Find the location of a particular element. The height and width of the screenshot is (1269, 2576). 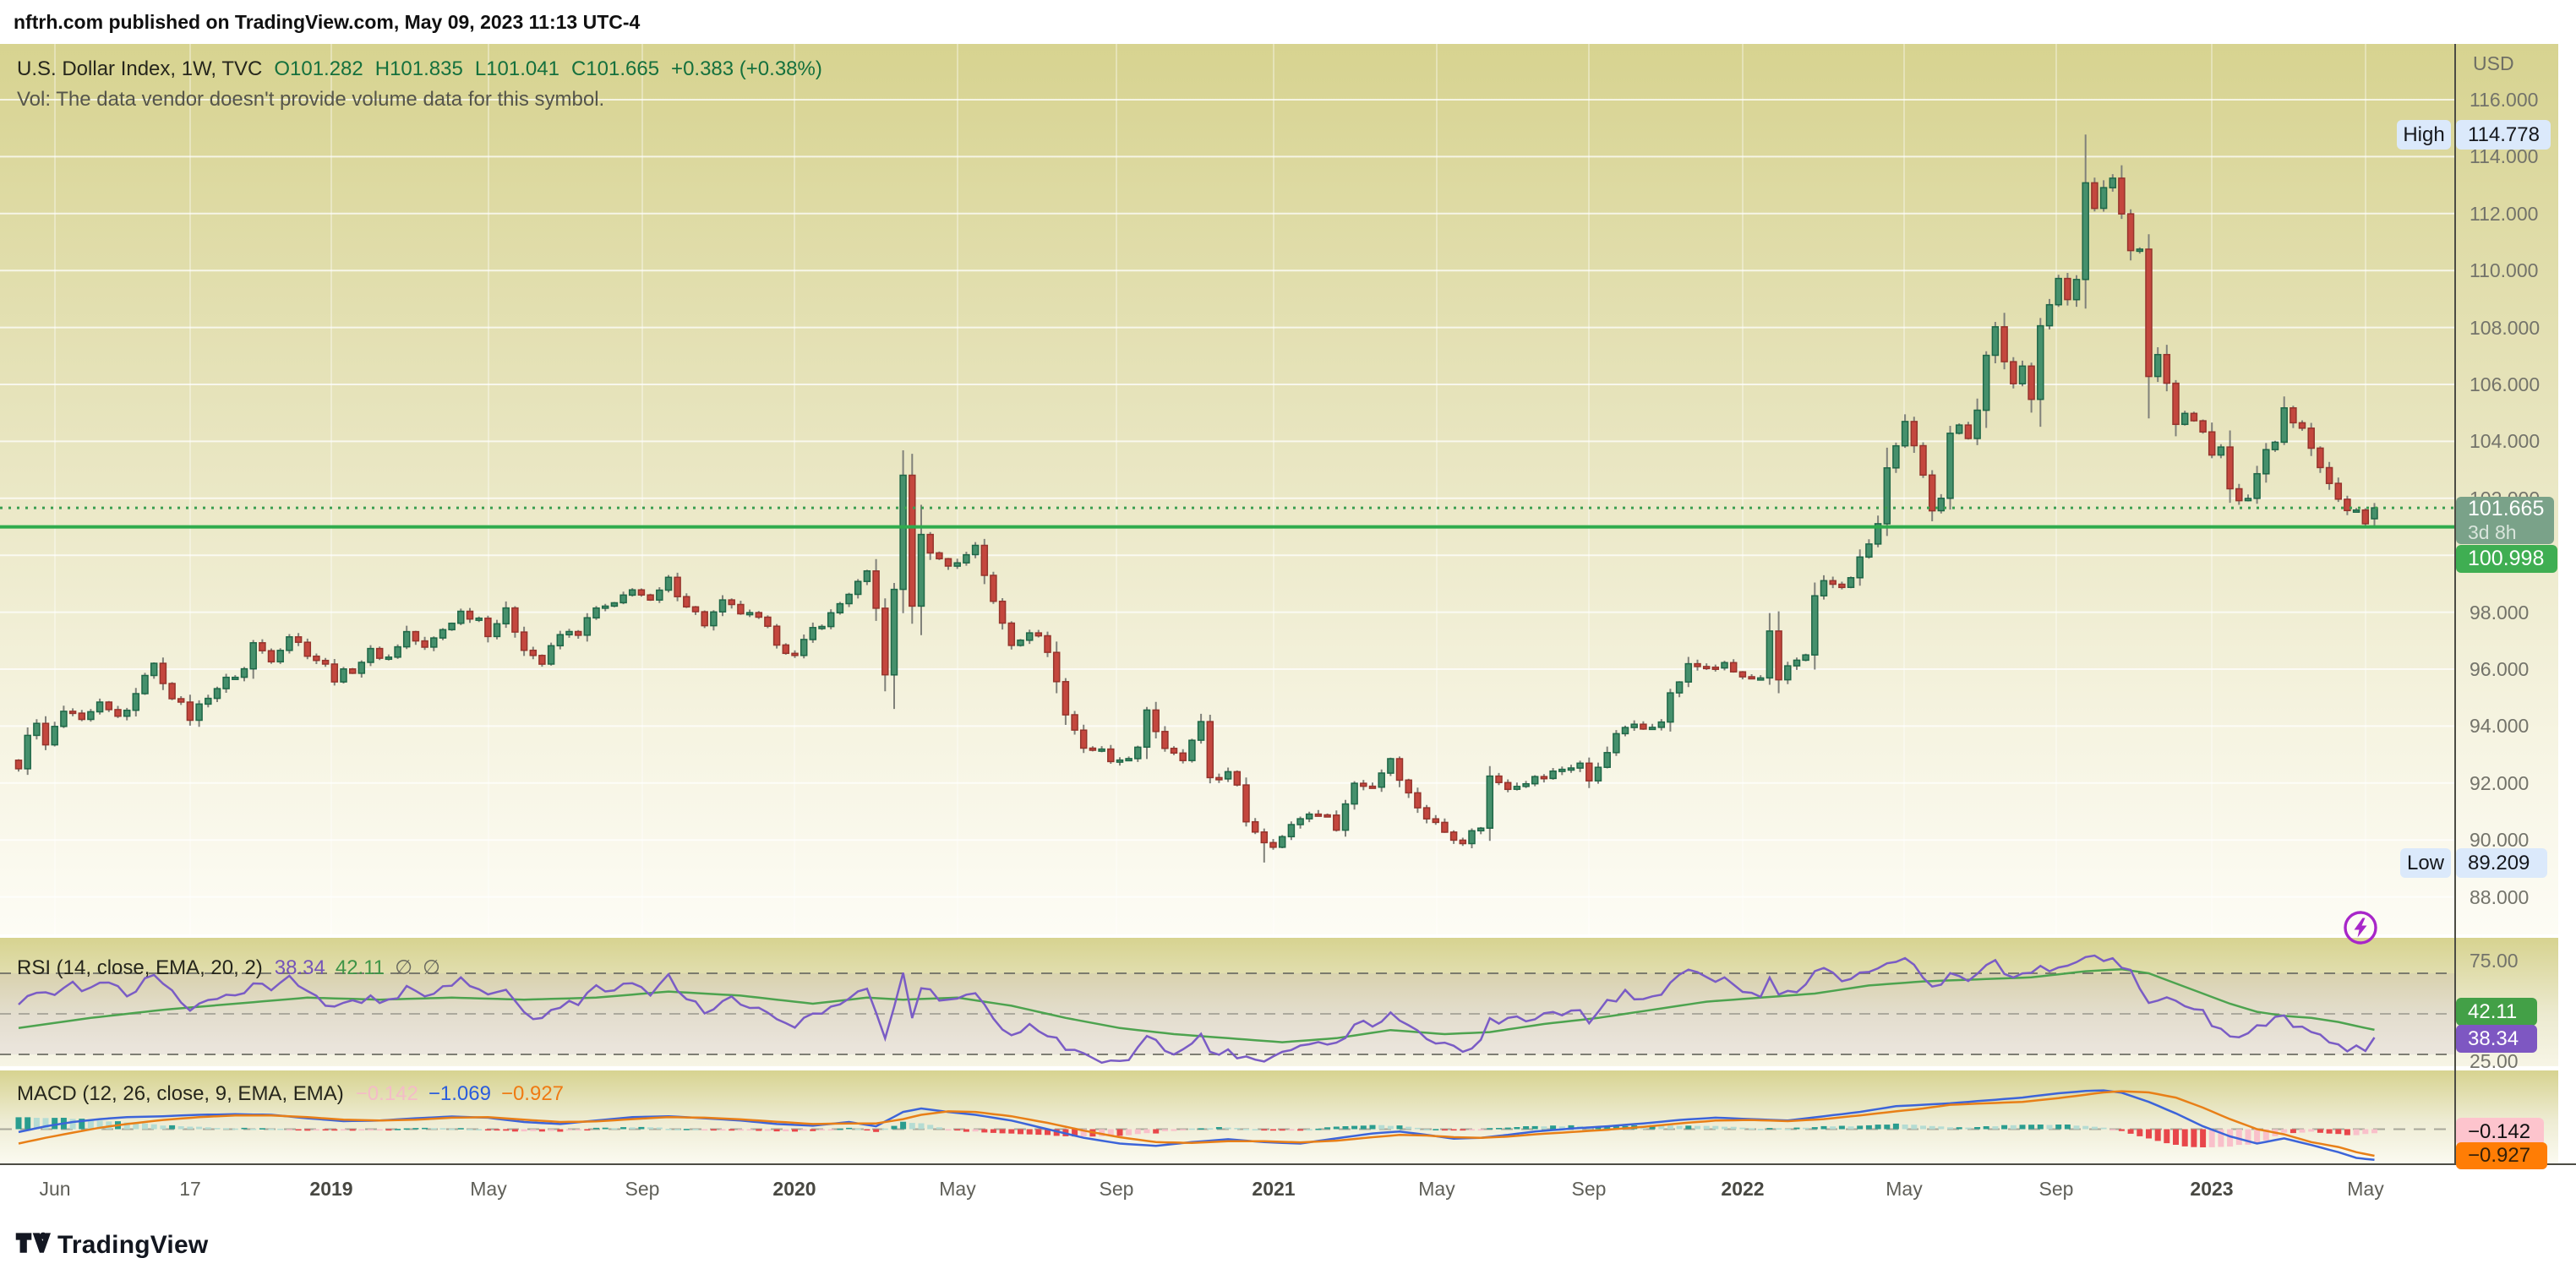

rsi-scale-bottom: 25.00 is located at coordinates (2494, 1061).